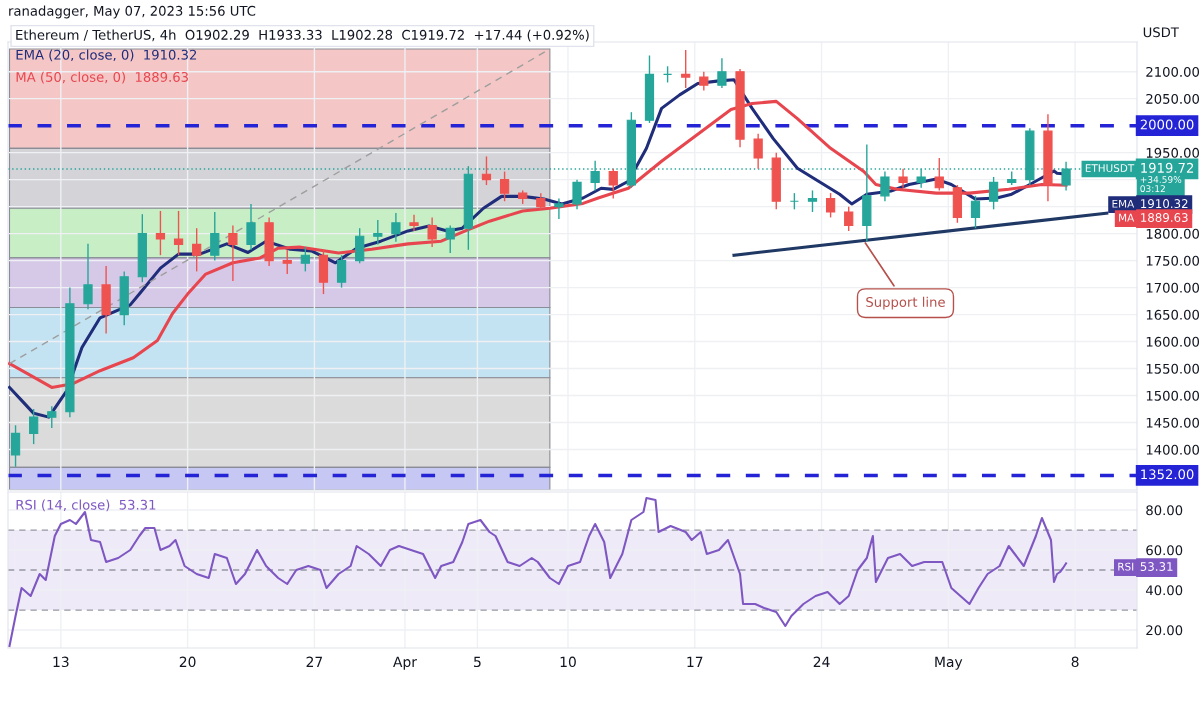 This screenshot has height=713, width=1200. What do you see at coordinates (1167, 167) in the screenshot?
I see `ref-line-label: 1919.72` at bounding box center [1167, 167].